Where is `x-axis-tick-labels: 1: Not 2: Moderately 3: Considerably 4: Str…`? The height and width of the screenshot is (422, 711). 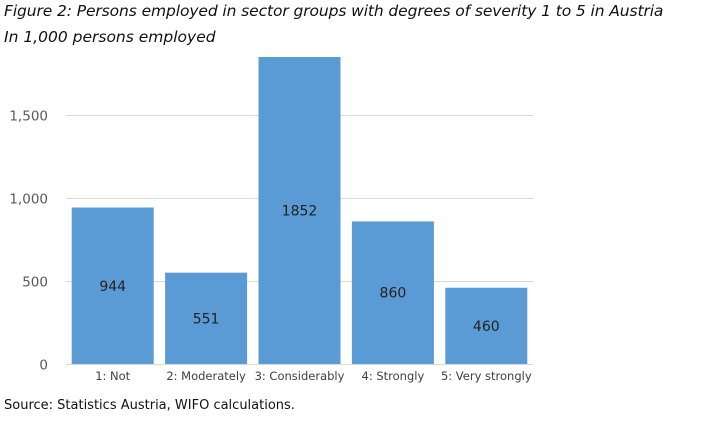 x-axis-tick-labels: 1: Not 2: Moderately 3: Considerably 4: Str… is located at coordinates (313, 376).